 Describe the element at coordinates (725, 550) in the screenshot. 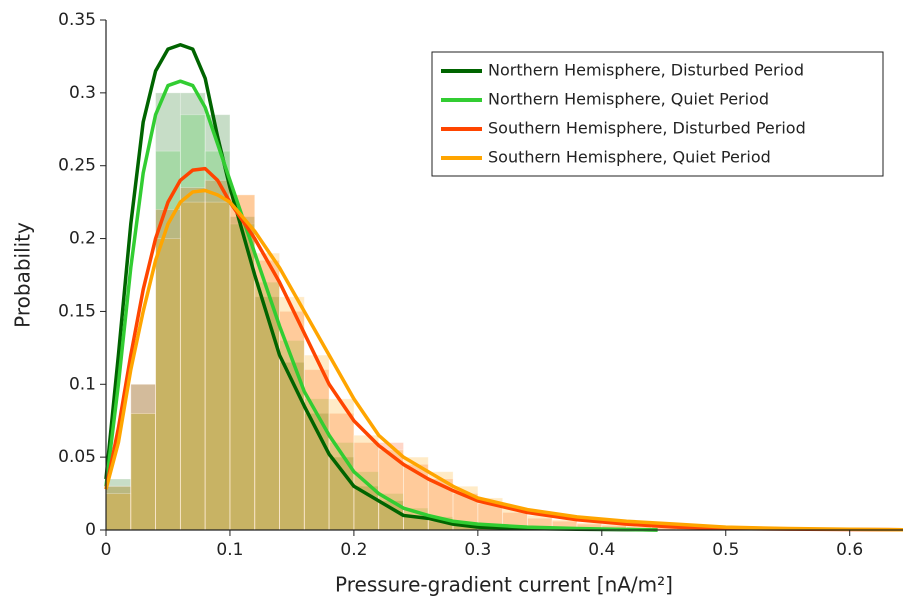

I see `x-tick-label: 0.5` at that location.